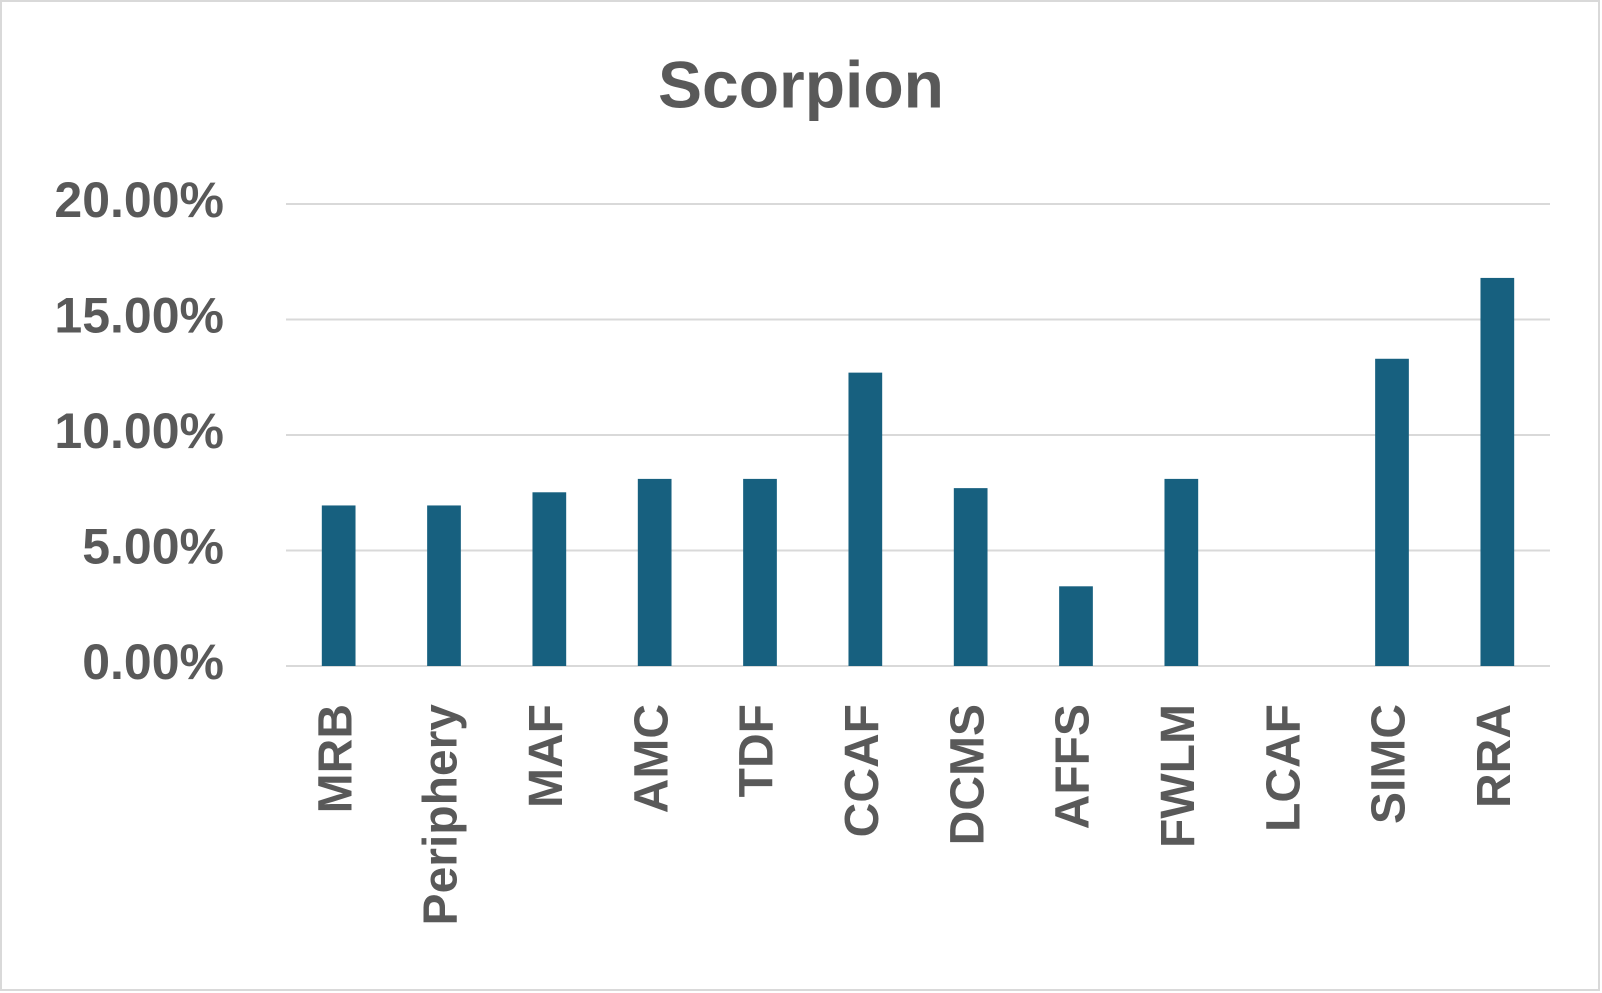 The width and height of the screenshot is (1602, 993). Describe the element at coordinates (801, 84) in the screenshot. I see `chart-title: Scorpion` at that location.